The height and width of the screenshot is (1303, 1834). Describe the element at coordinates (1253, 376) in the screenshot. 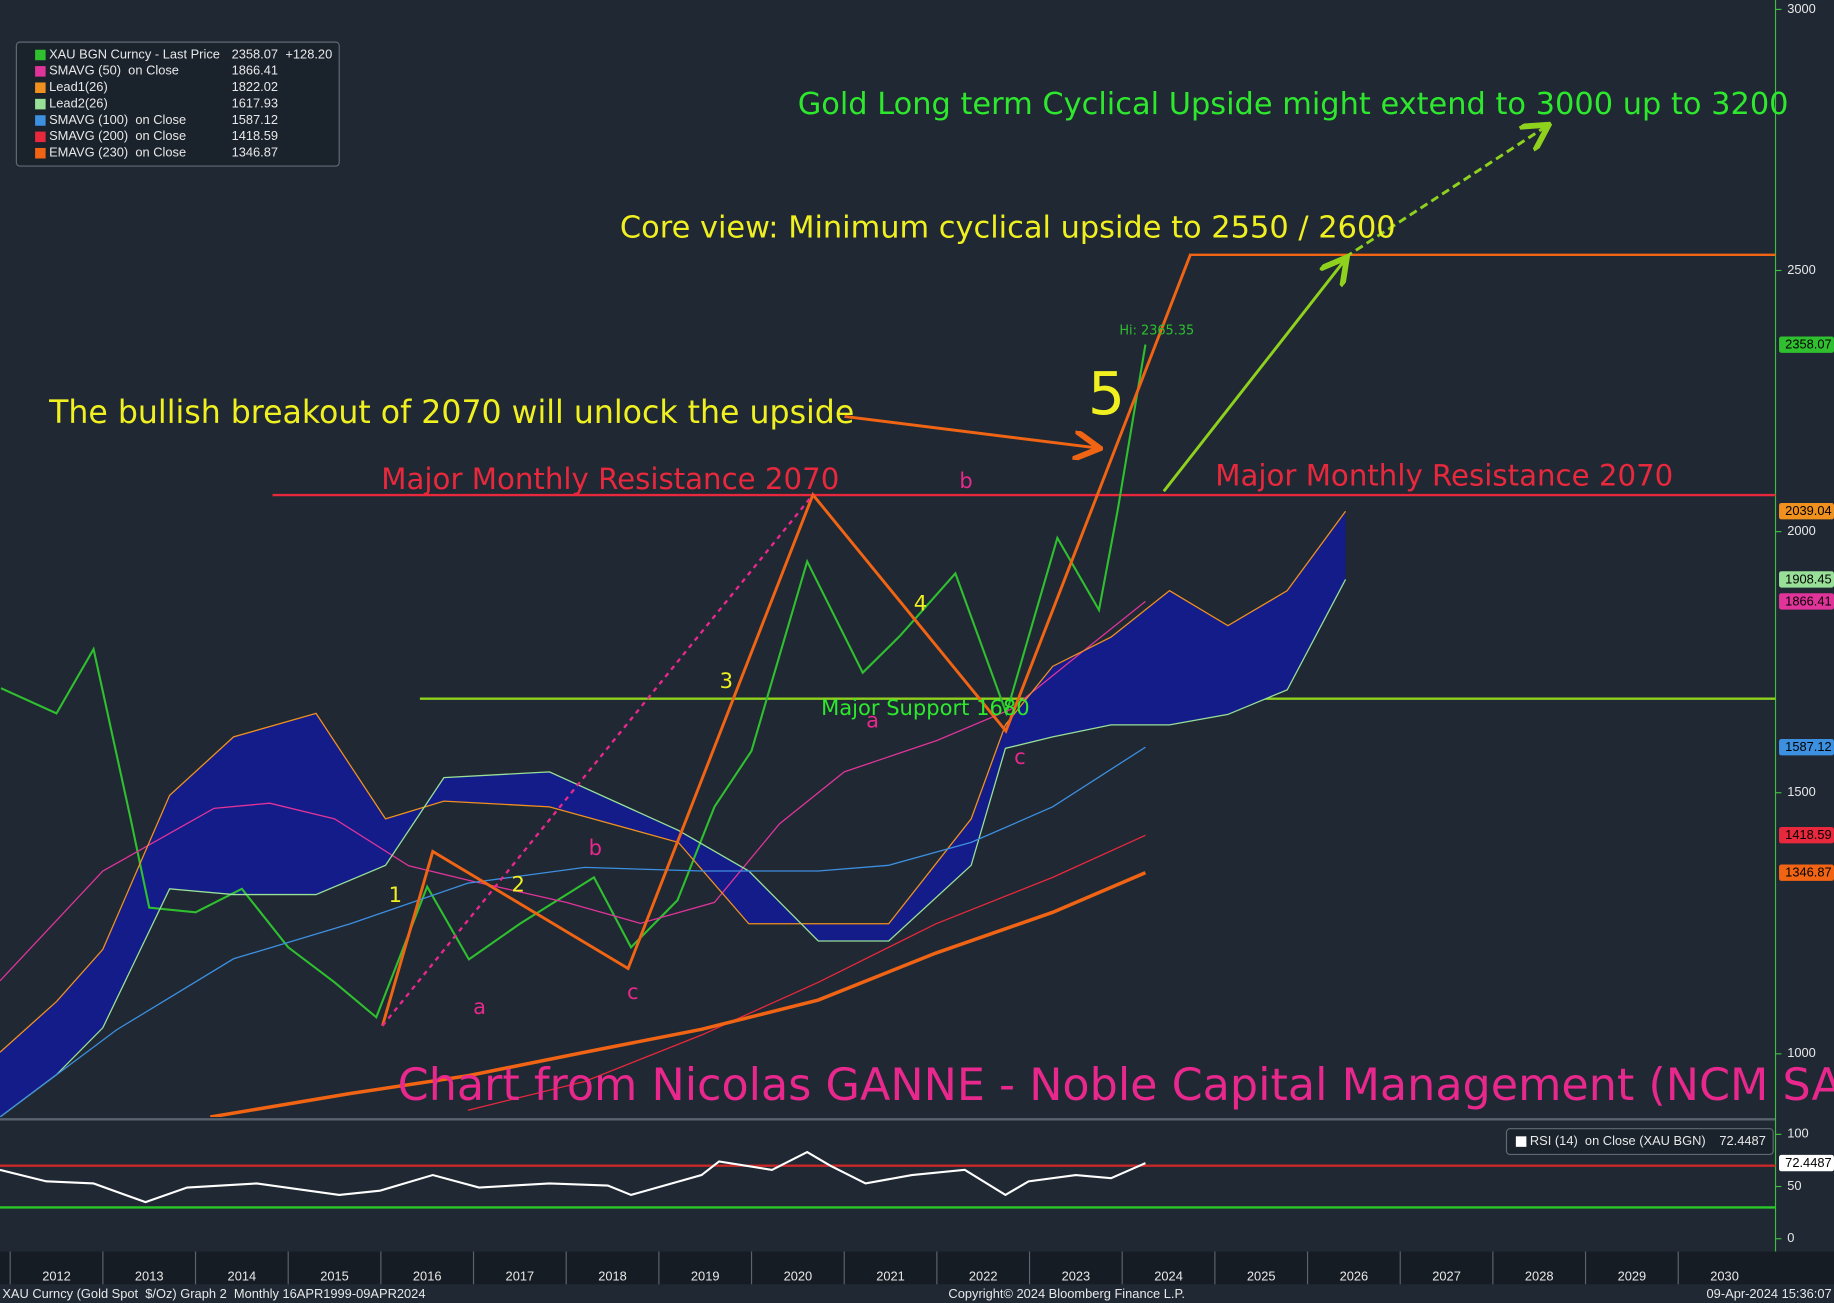

I see `target-arrow` at that location.